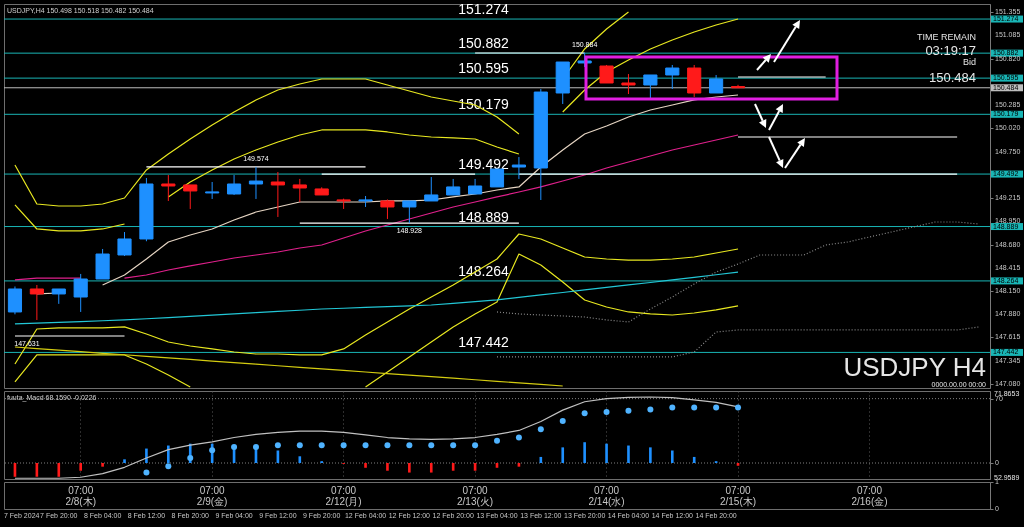 The height and width of the screenshot is (527, 1024). I want to click on x-tick-label: 07:00 2/13(火), so click(475, 495).